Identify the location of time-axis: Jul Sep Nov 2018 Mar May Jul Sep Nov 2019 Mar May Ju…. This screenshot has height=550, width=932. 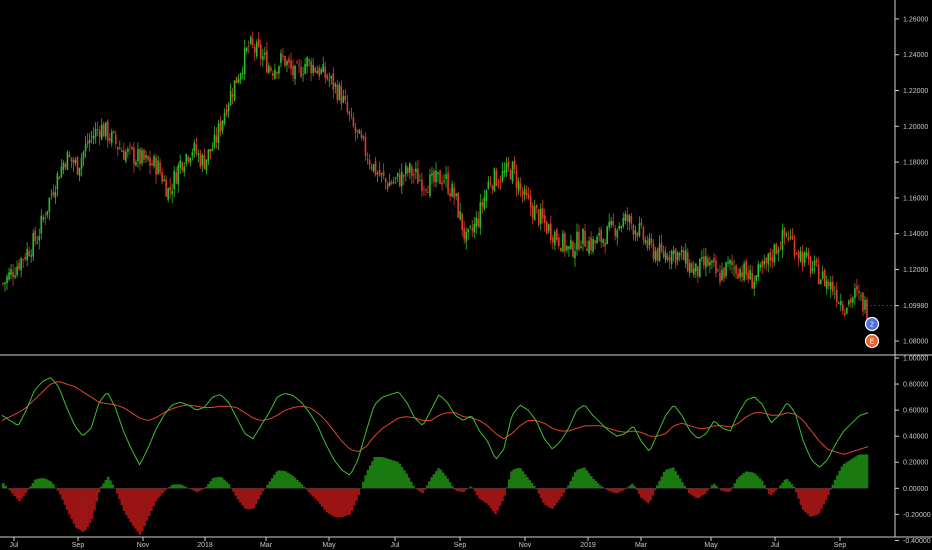
(428, 543).